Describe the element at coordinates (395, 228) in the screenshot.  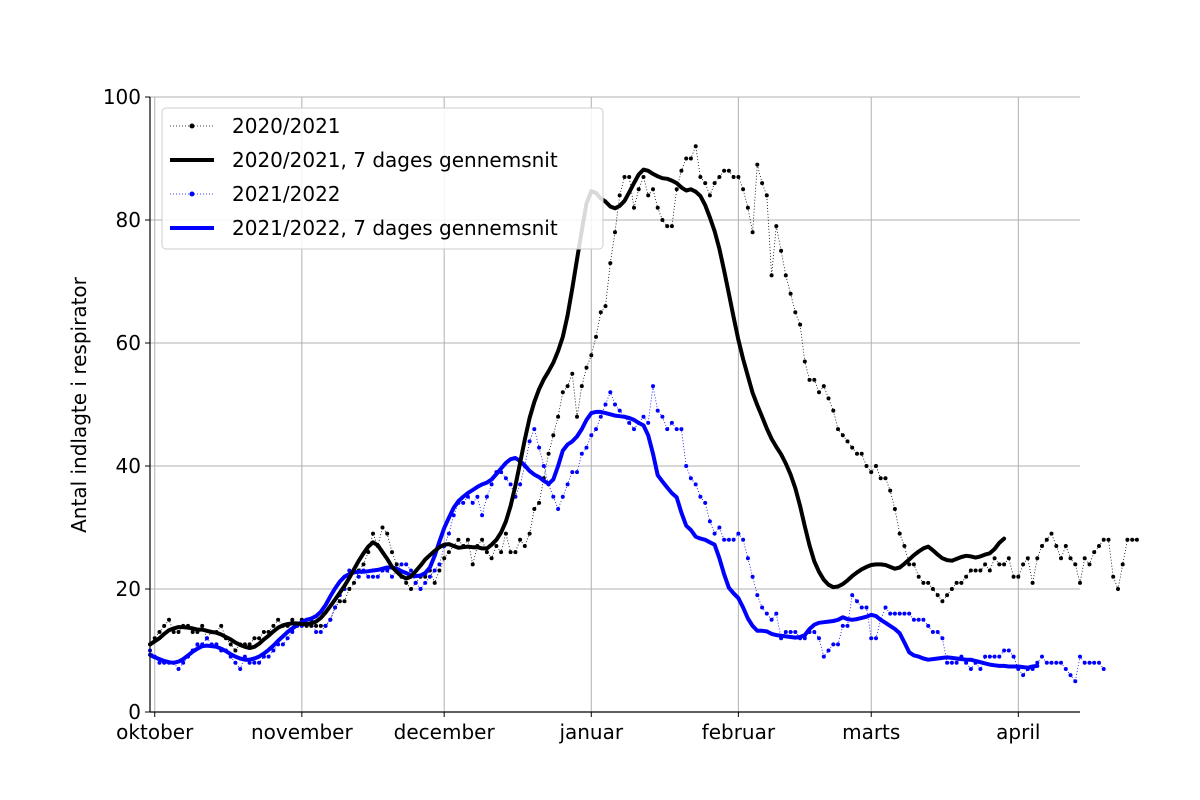
I see `legend-label: 2021/2022, 7 dages gennemsnit` at that location.